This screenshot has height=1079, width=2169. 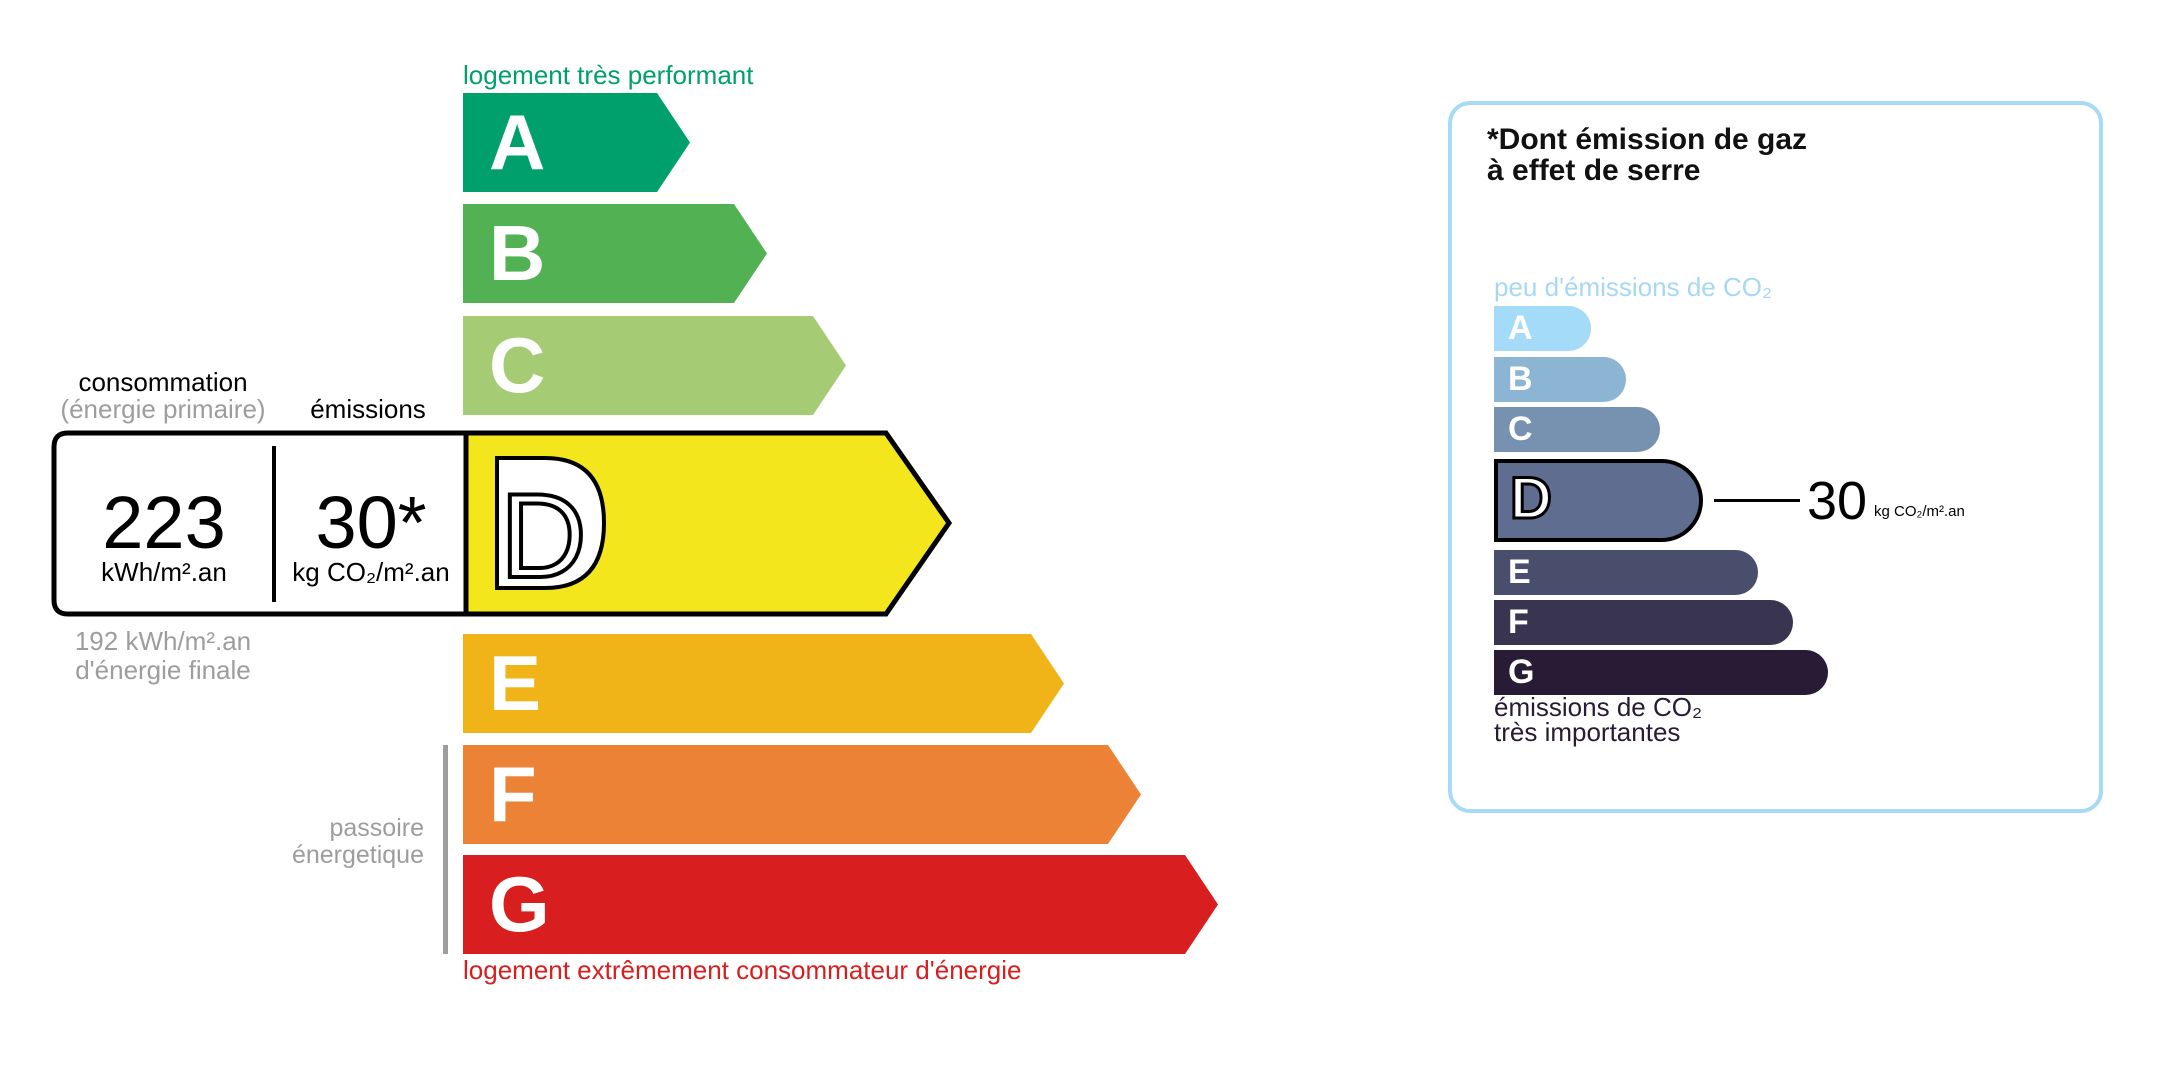 I want to click on energy-class-c: C, so click(x=654, y=365).